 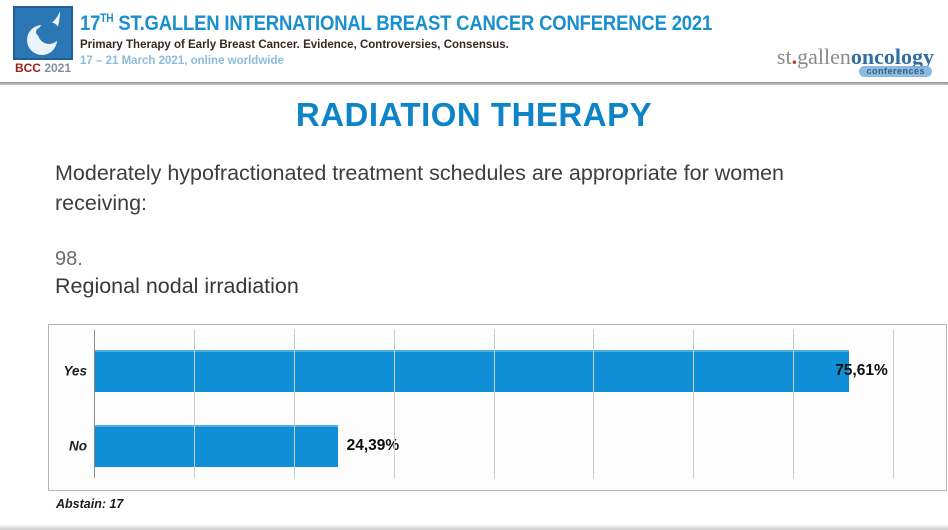 I want to click on org-logo-st: st, so click(x=784, y=56).